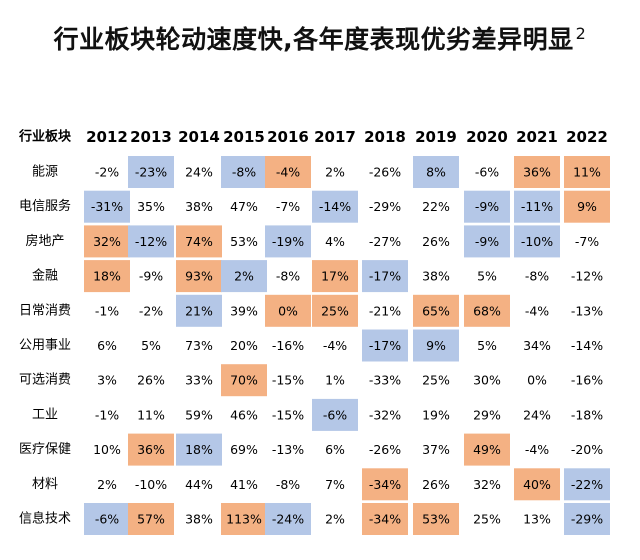 The image size is (640, 560). I want to click on column-header-2013: 2013, so click(151, 137).